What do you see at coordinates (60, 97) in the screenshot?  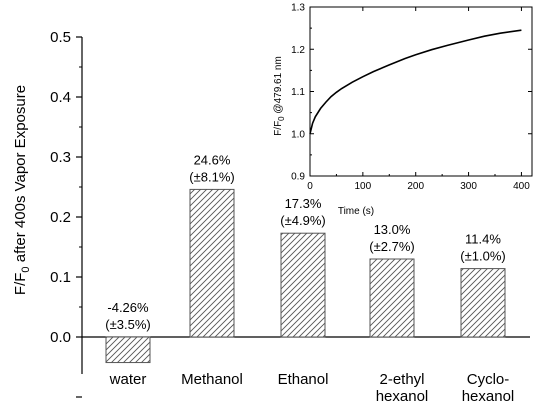 I see `main-y-tick-label: 0.4` at bounding box center [60, 97].